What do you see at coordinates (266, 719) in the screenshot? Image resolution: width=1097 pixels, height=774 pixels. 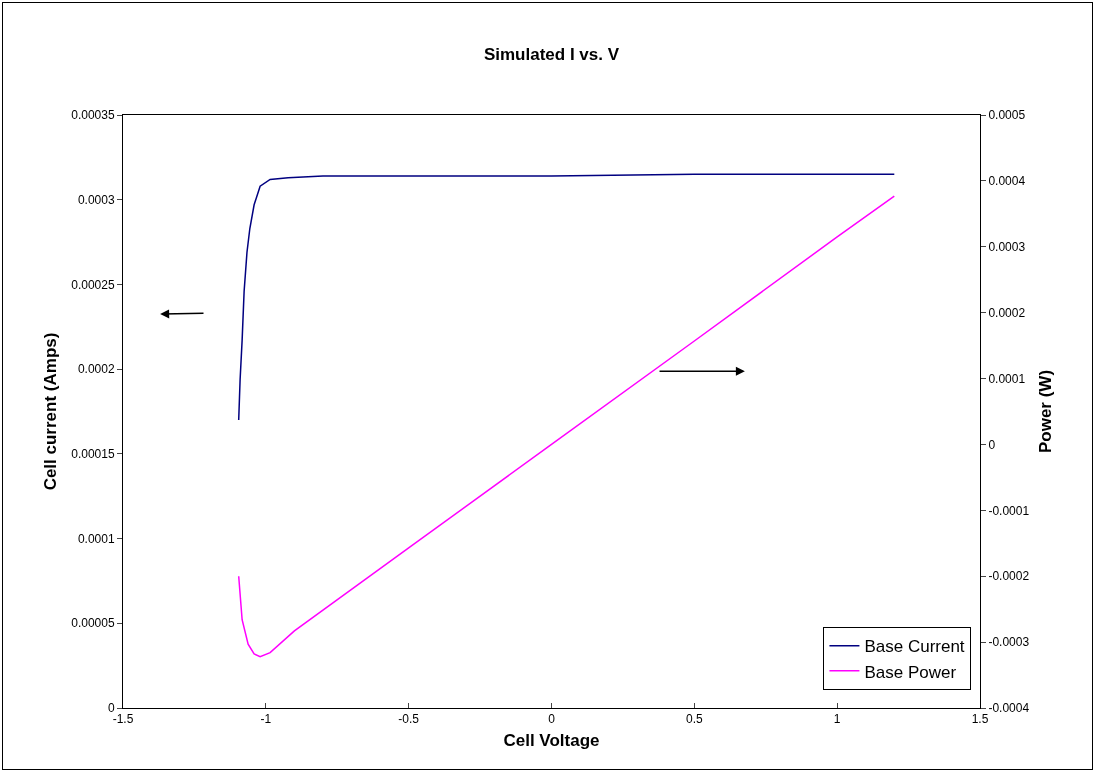 I see `x-tick-label: -1` at bounding box center [266, 719].